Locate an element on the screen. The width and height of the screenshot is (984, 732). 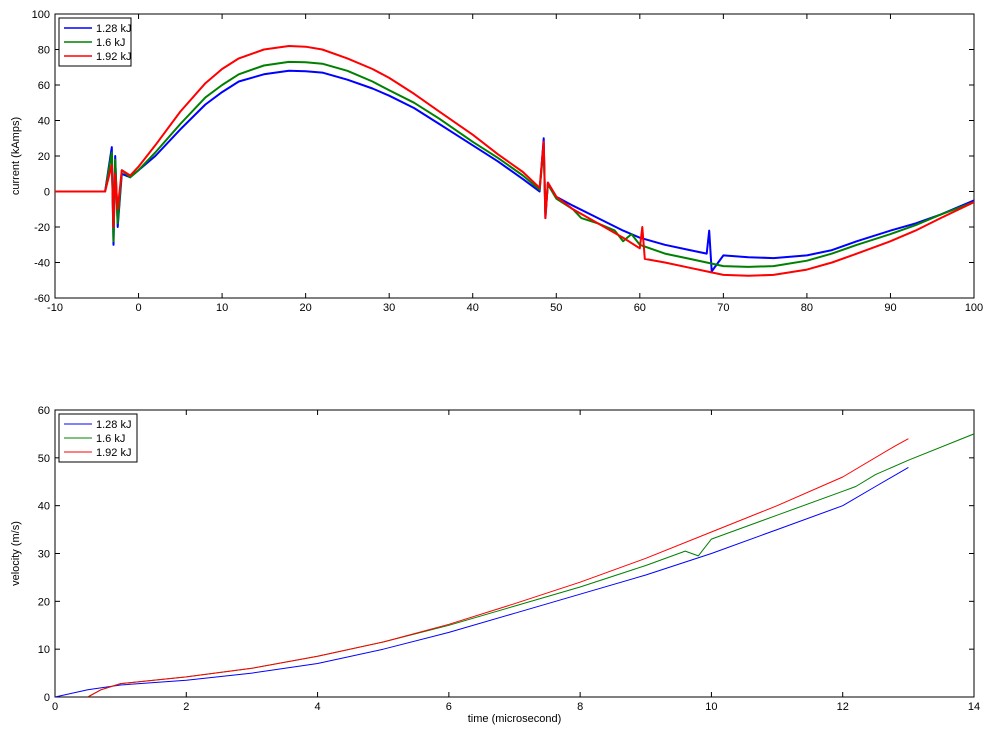
y-tick-label: 10 is located at coordinates (44, 650).